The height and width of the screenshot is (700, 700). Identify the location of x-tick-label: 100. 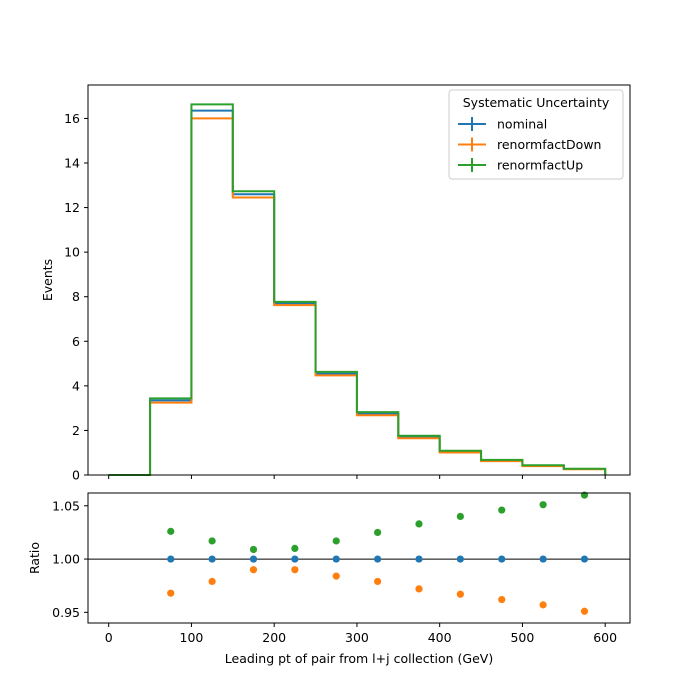
(192, 637).